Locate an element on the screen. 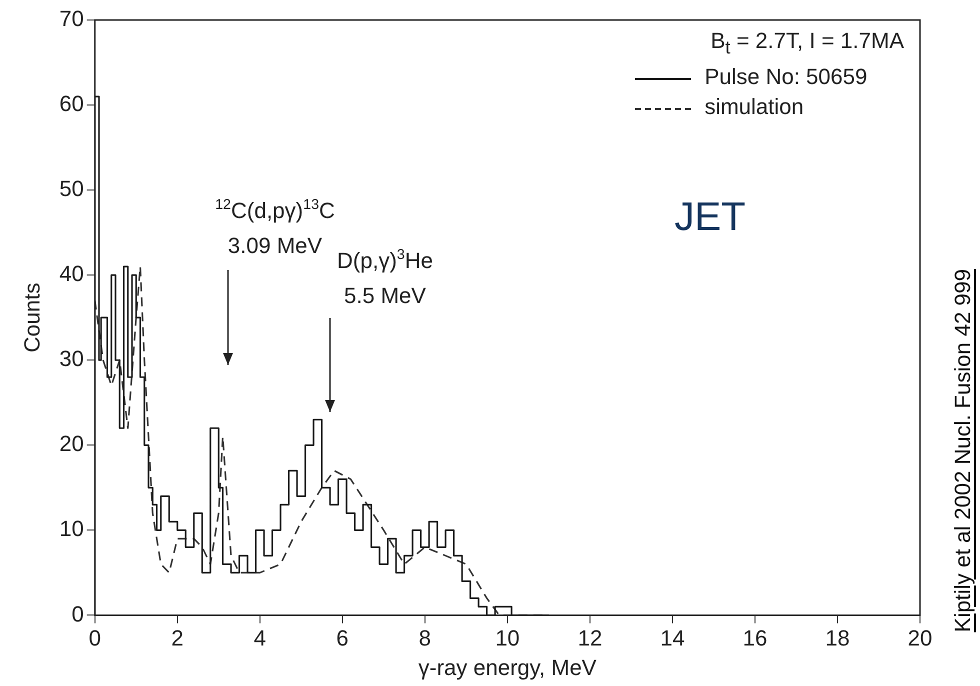 The height and width of the screenshot is (686, 980). y-tick-label: 40 is located at coordinates (71, 273).